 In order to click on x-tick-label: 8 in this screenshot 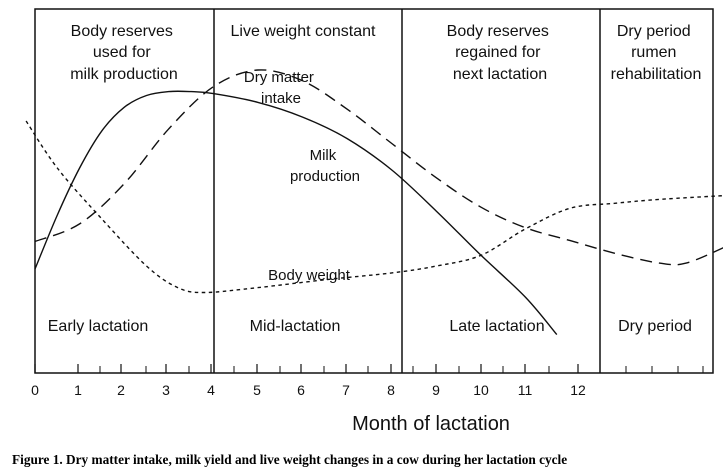, I will do `click(391, 390)`.